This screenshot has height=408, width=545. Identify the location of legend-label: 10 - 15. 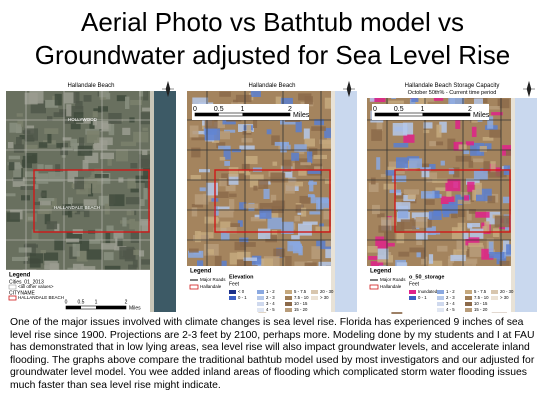
(481, 303).